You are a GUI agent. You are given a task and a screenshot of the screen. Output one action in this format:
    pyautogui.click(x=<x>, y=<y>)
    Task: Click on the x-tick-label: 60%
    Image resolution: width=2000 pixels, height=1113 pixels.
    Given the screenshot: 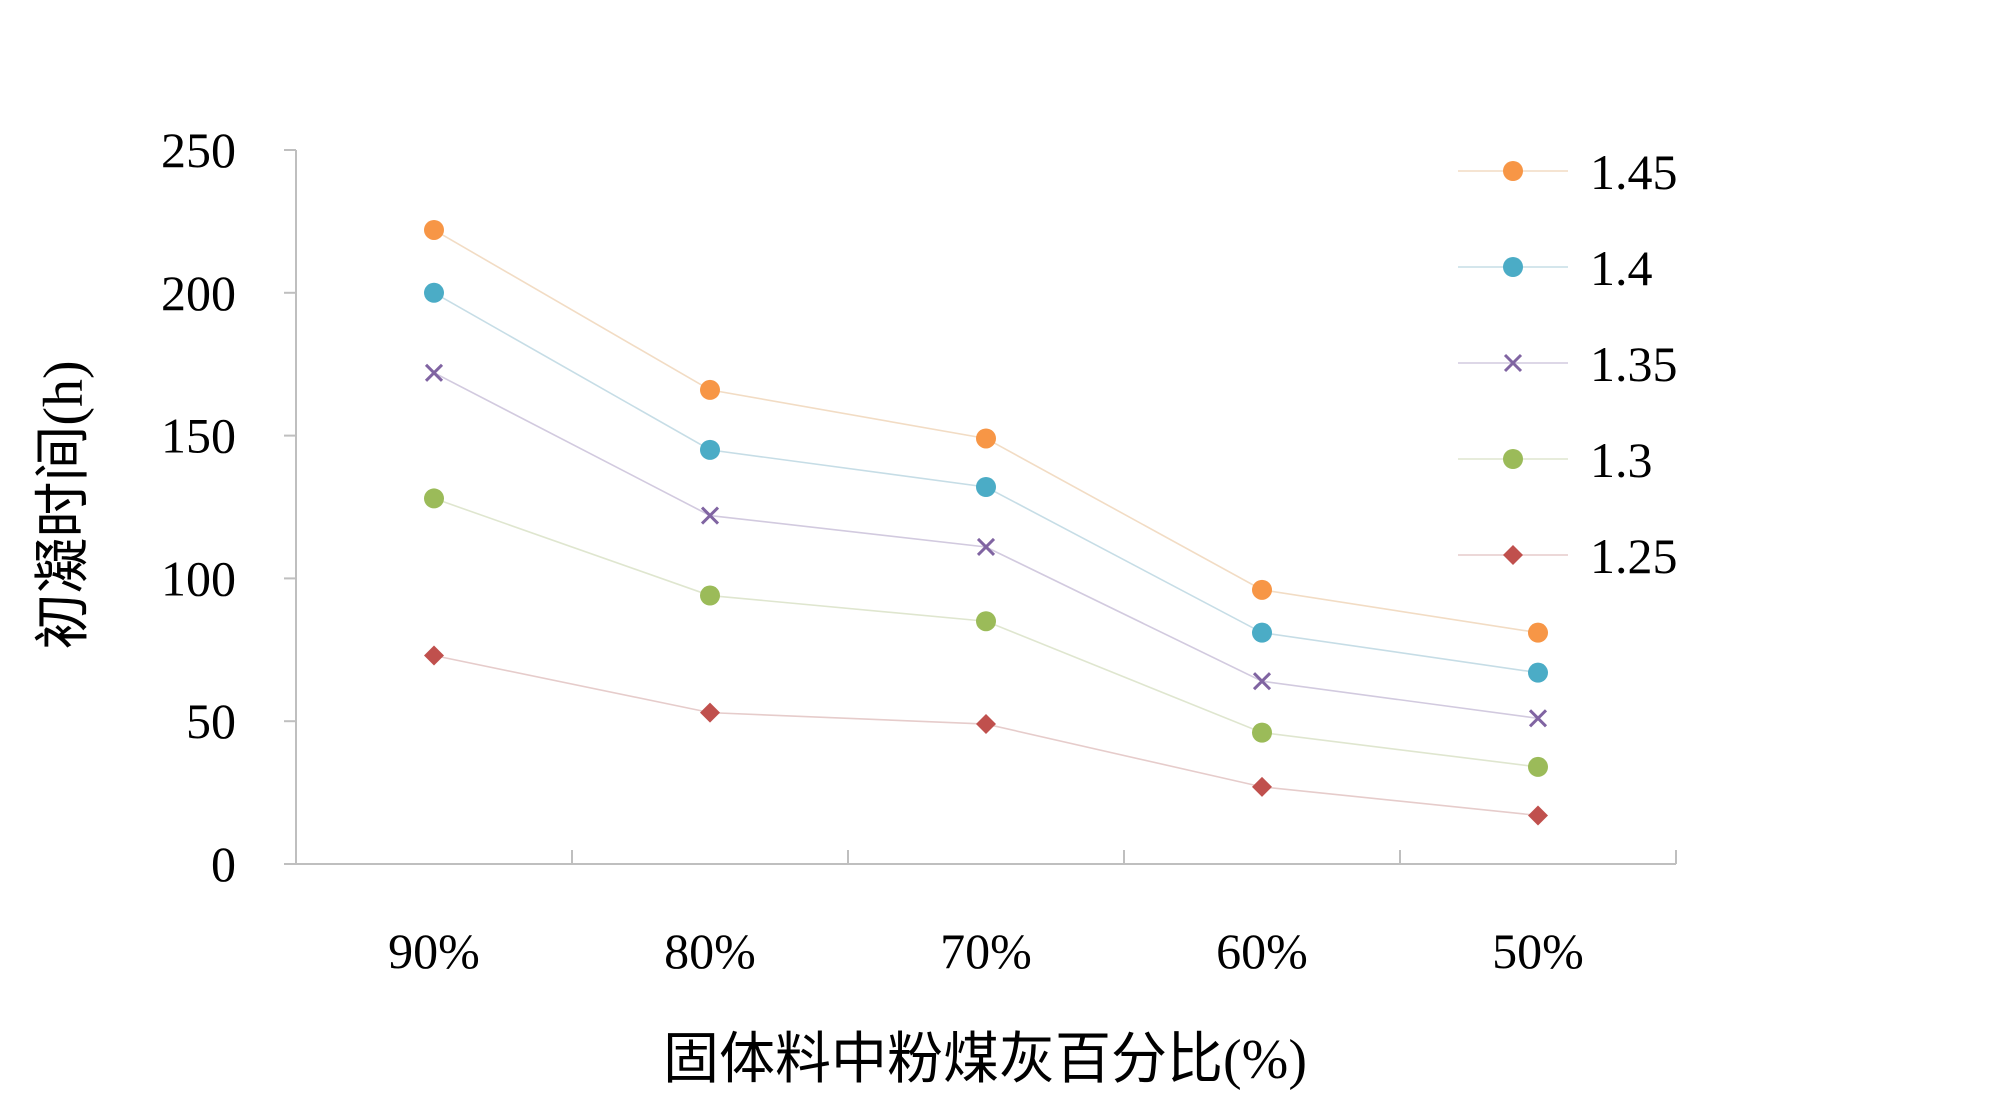 What is the action you would take?
    pyautogui.click(x=1262, y=951)
    